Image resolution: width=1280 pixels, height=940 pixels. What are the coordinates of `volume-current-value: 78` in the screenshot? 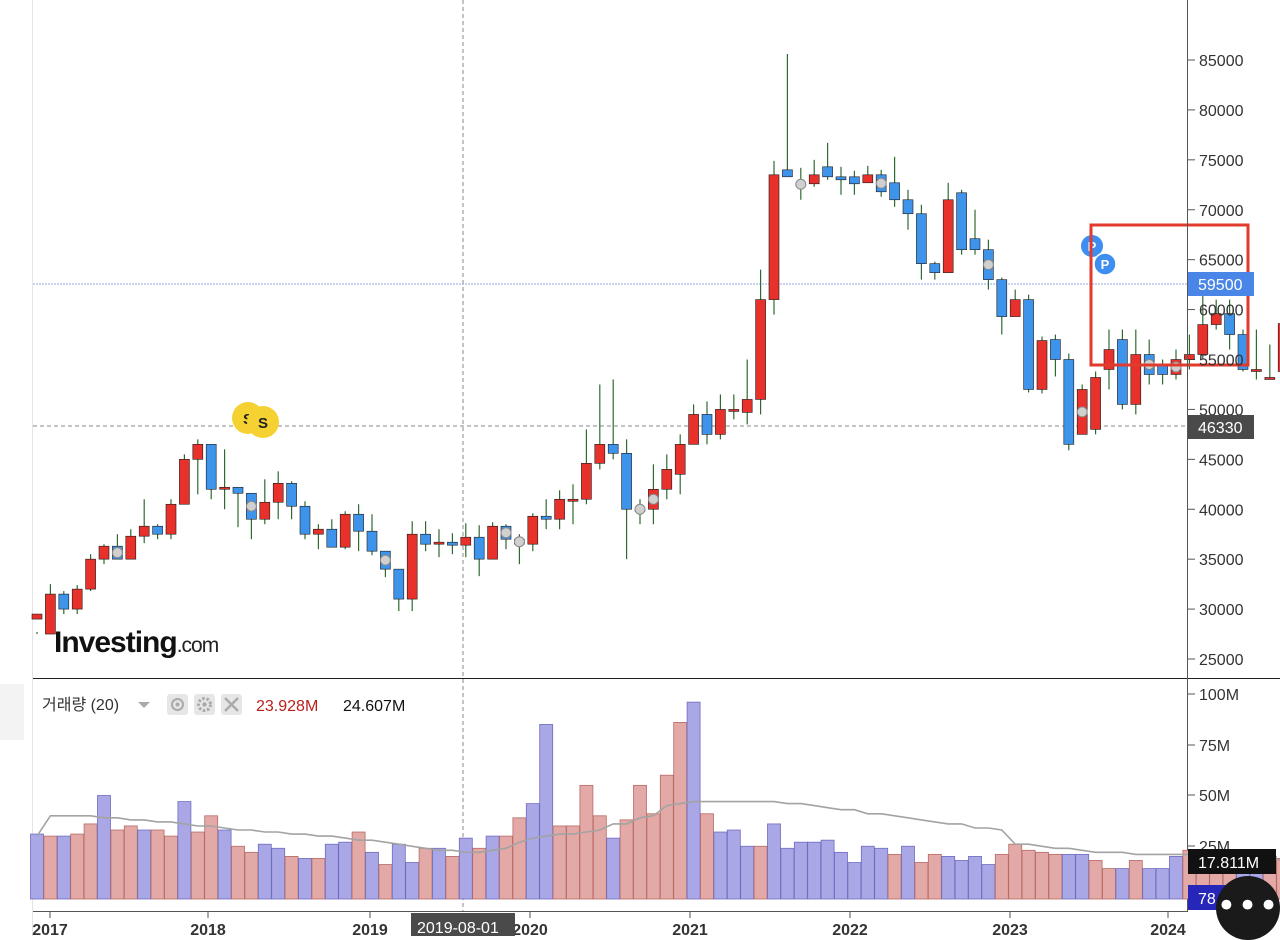 It's located at (1207, 899).